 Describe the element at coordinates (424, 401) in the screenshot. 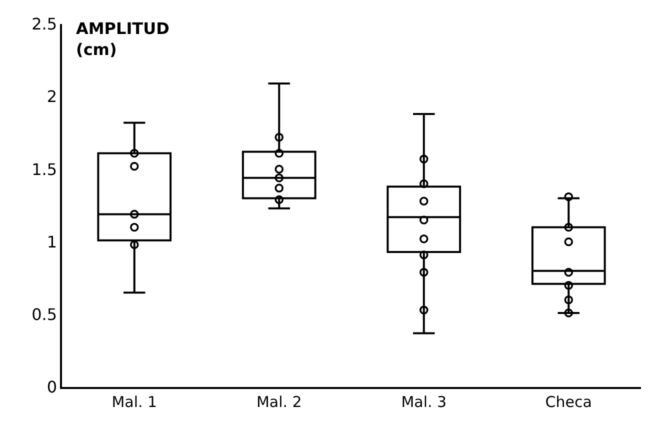

I see `x-tick-label: Mal. 3` at that location.